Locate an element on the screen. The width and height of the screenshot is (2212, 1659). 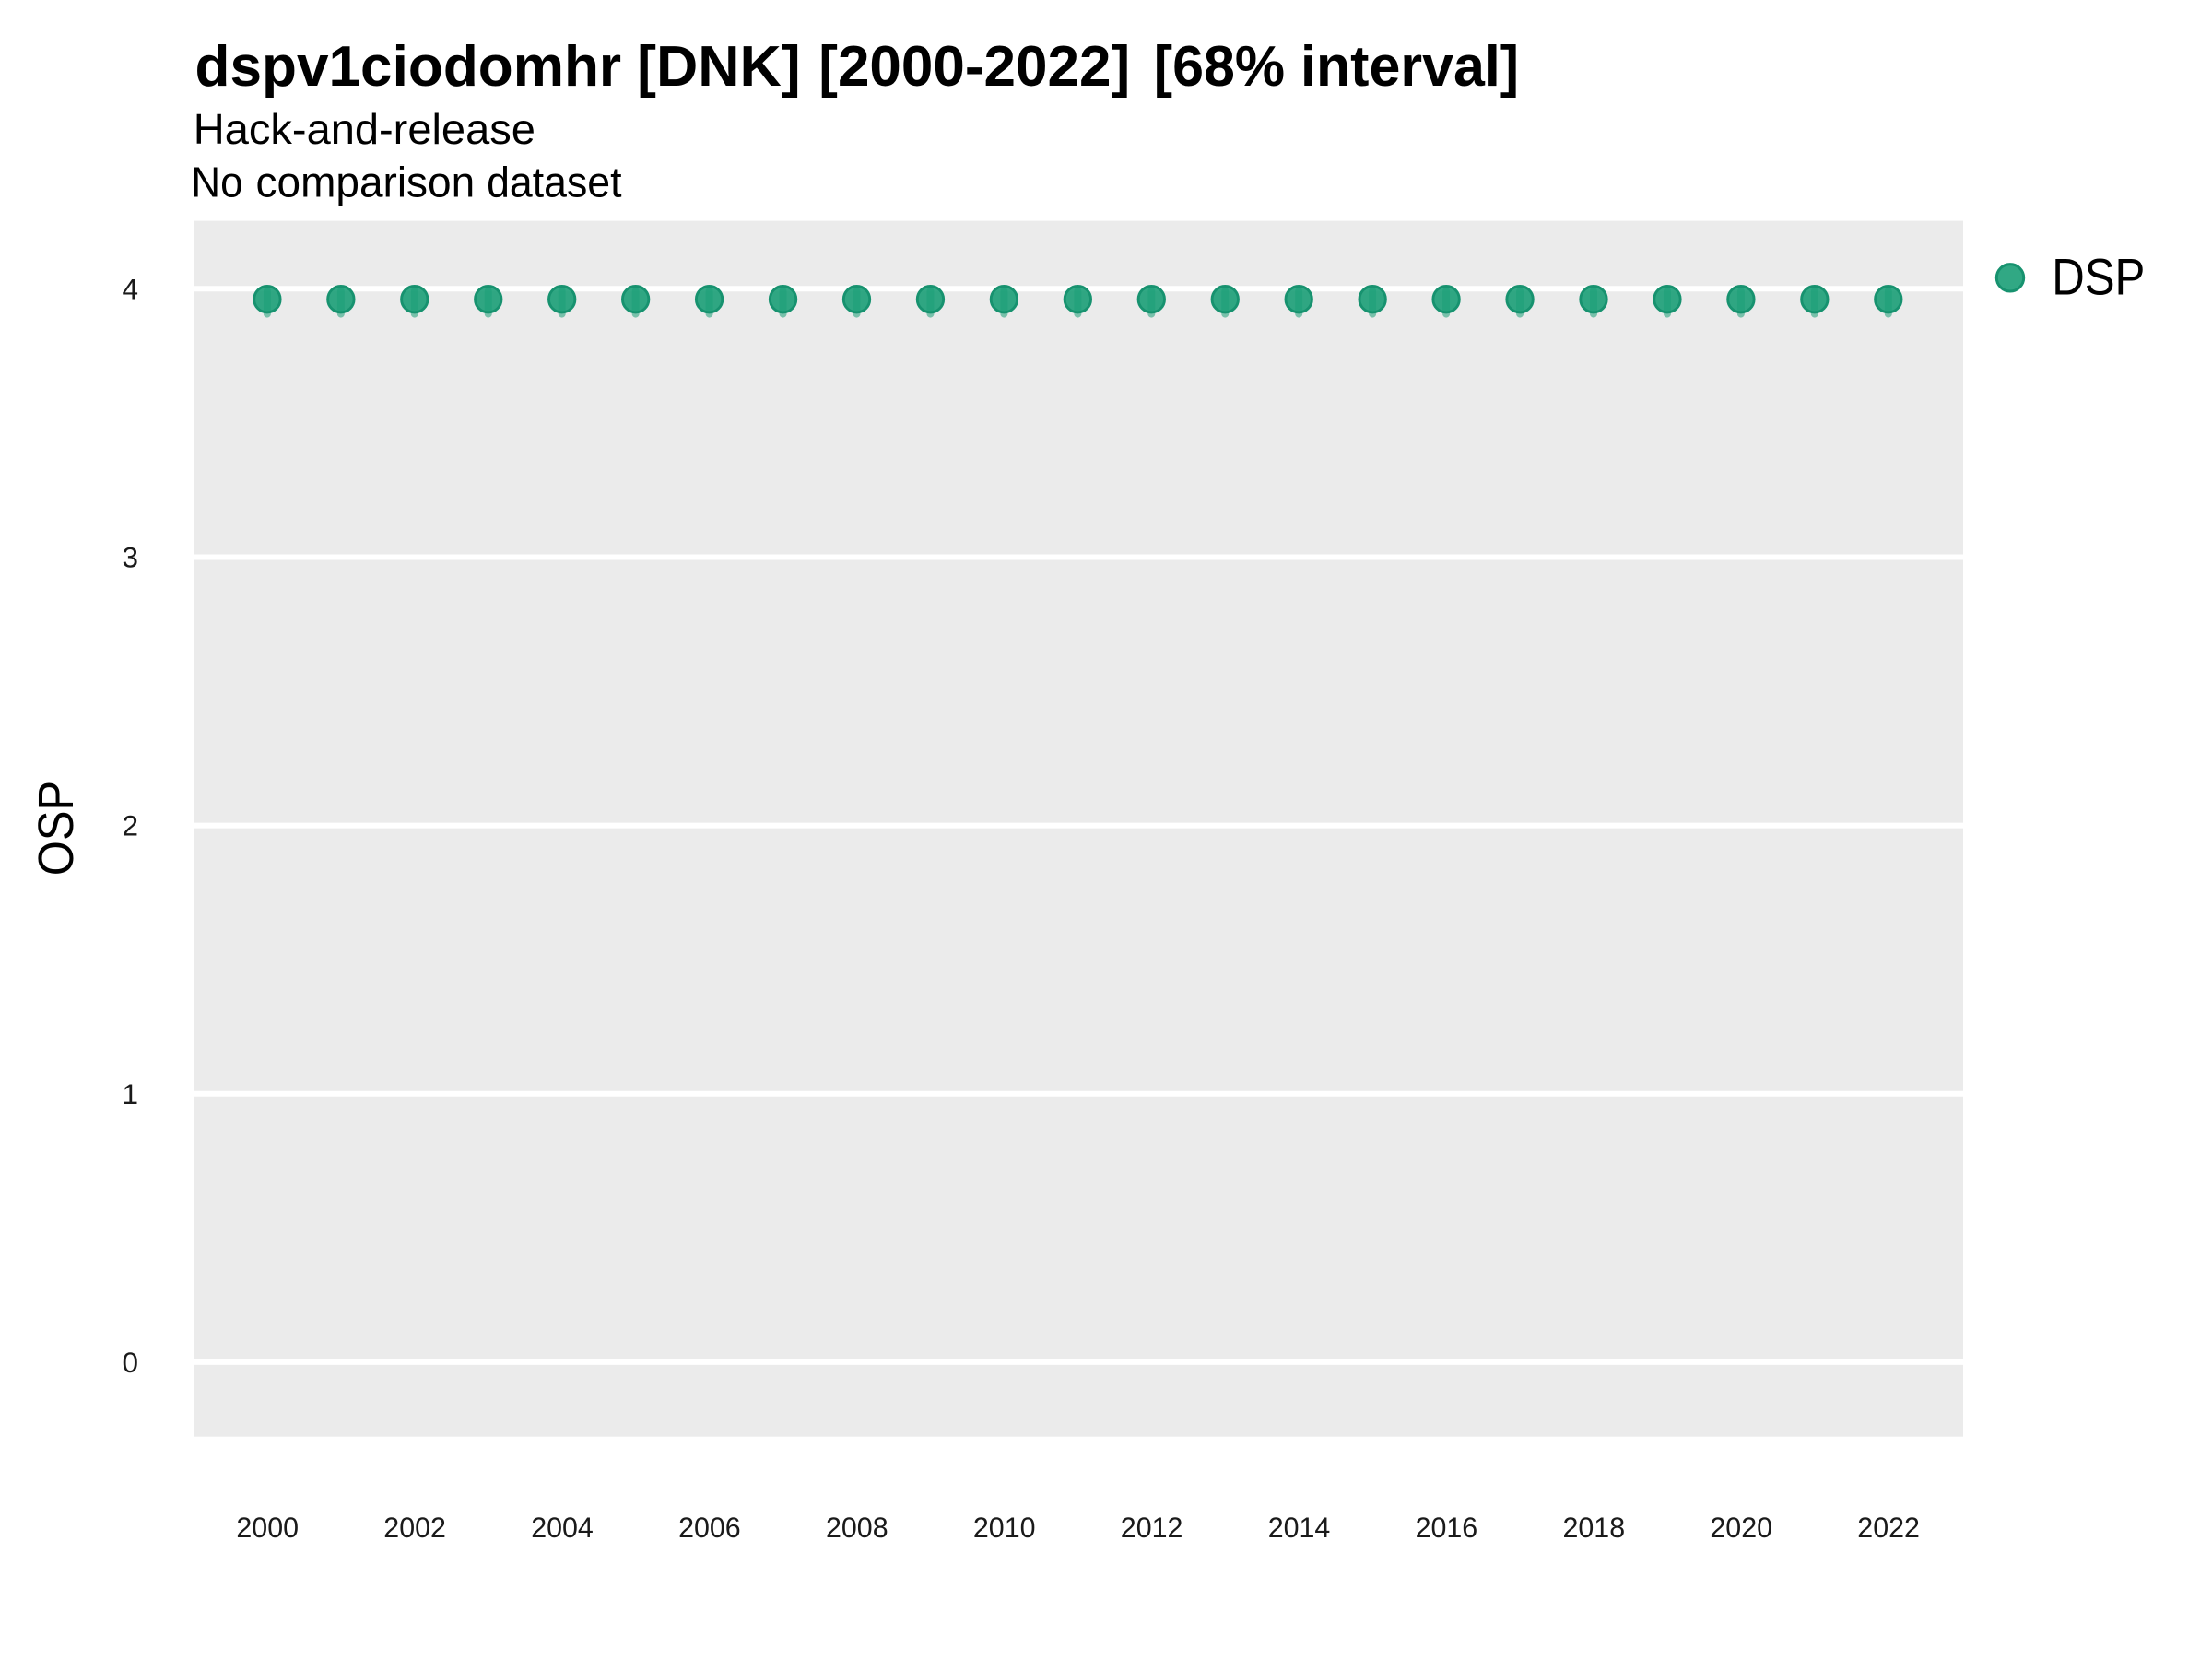
svg-text: 2000 is located at coordinates (267, 1527).